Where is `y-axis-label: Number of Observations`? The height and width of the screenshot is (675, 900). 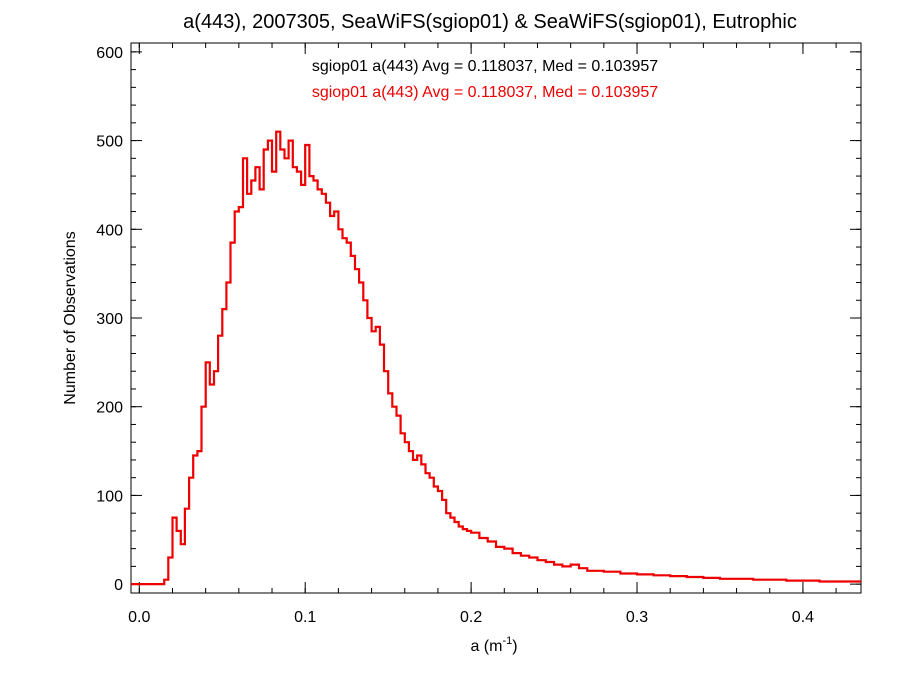 y-axis-label: Number of Observations is located at coordinates (70, 317).